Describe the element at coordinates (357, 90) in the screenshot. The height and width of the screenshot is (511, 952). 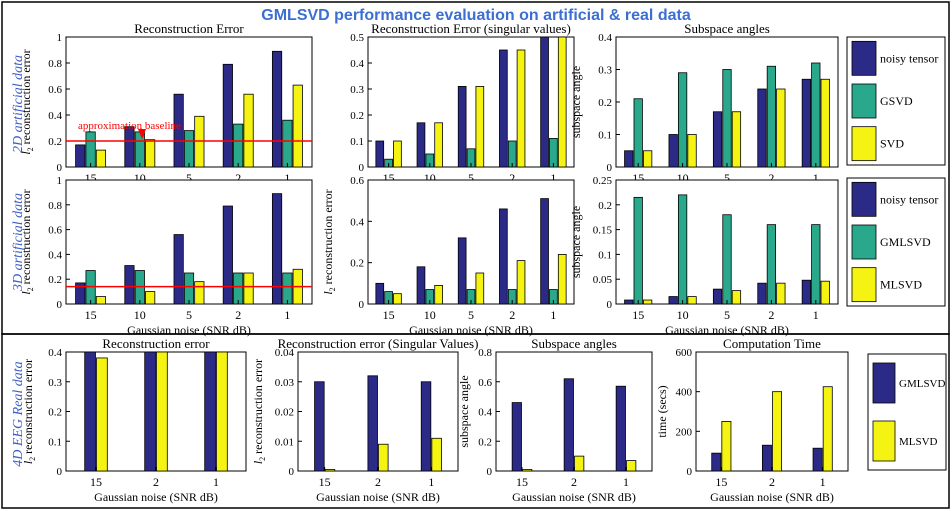
I see `y-tick-label: 0.3` at that location.